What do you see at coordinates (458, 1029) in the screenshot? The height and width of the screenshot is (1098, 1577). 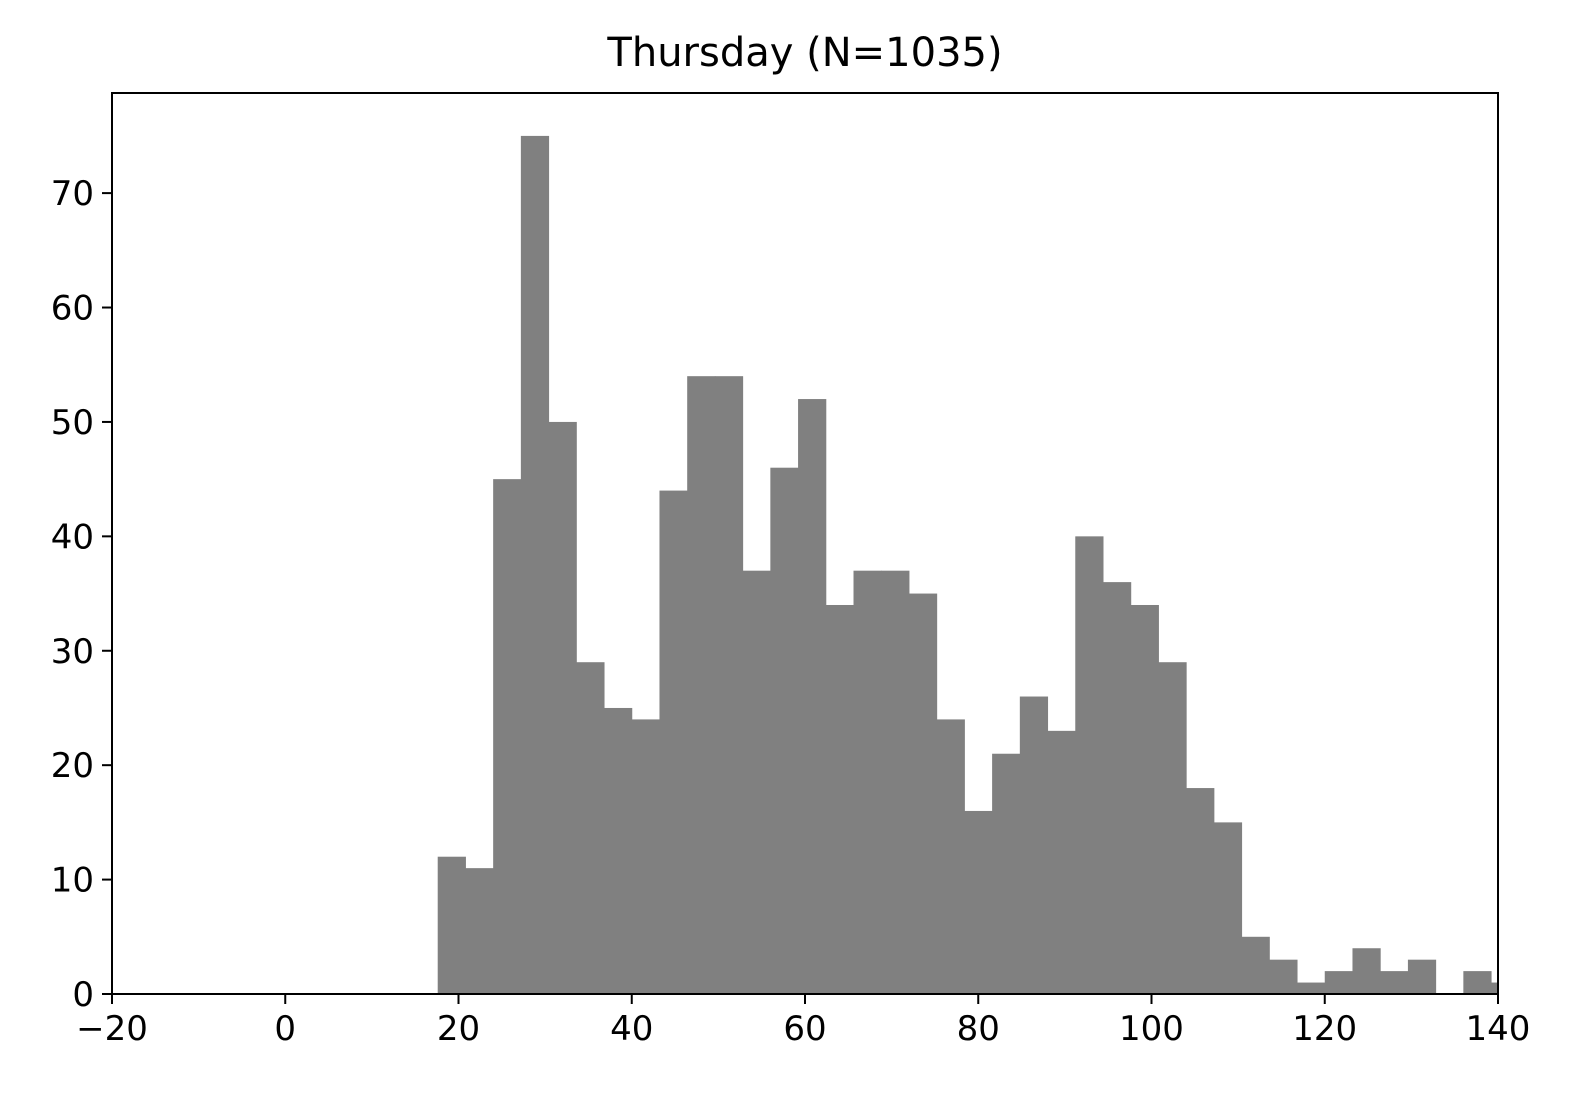 I see `x-tick-label: 20` at bounding box center [458, 1029].